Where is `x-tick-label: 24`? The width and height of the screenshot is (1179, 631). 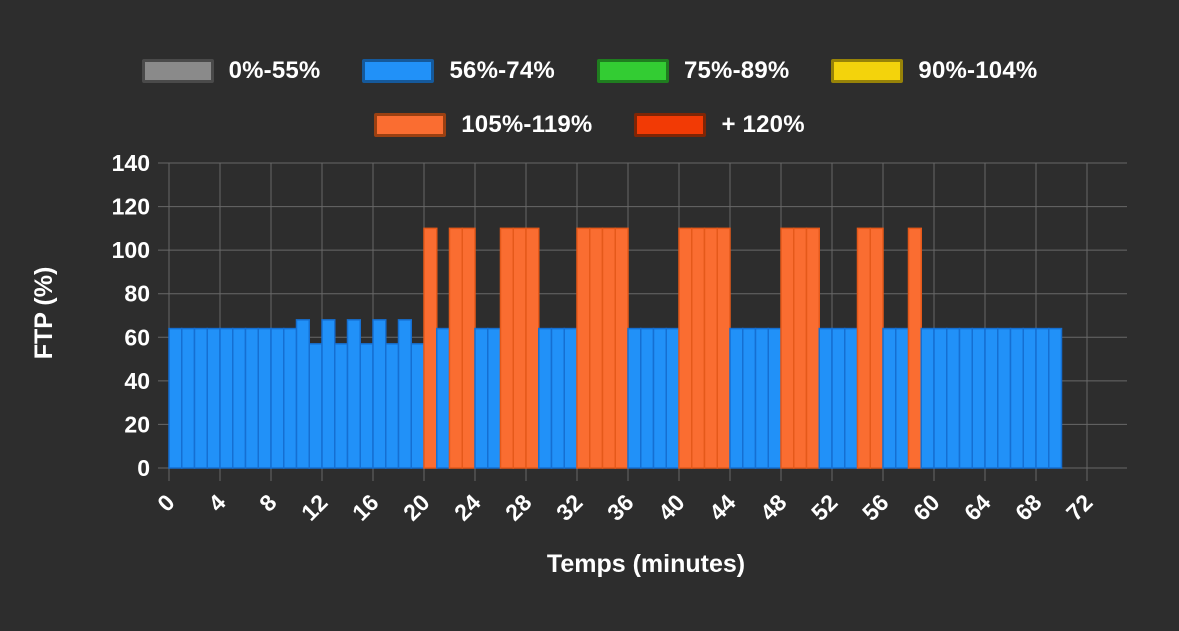
x-tick-label: 24 is located at coordinates (467, 507).